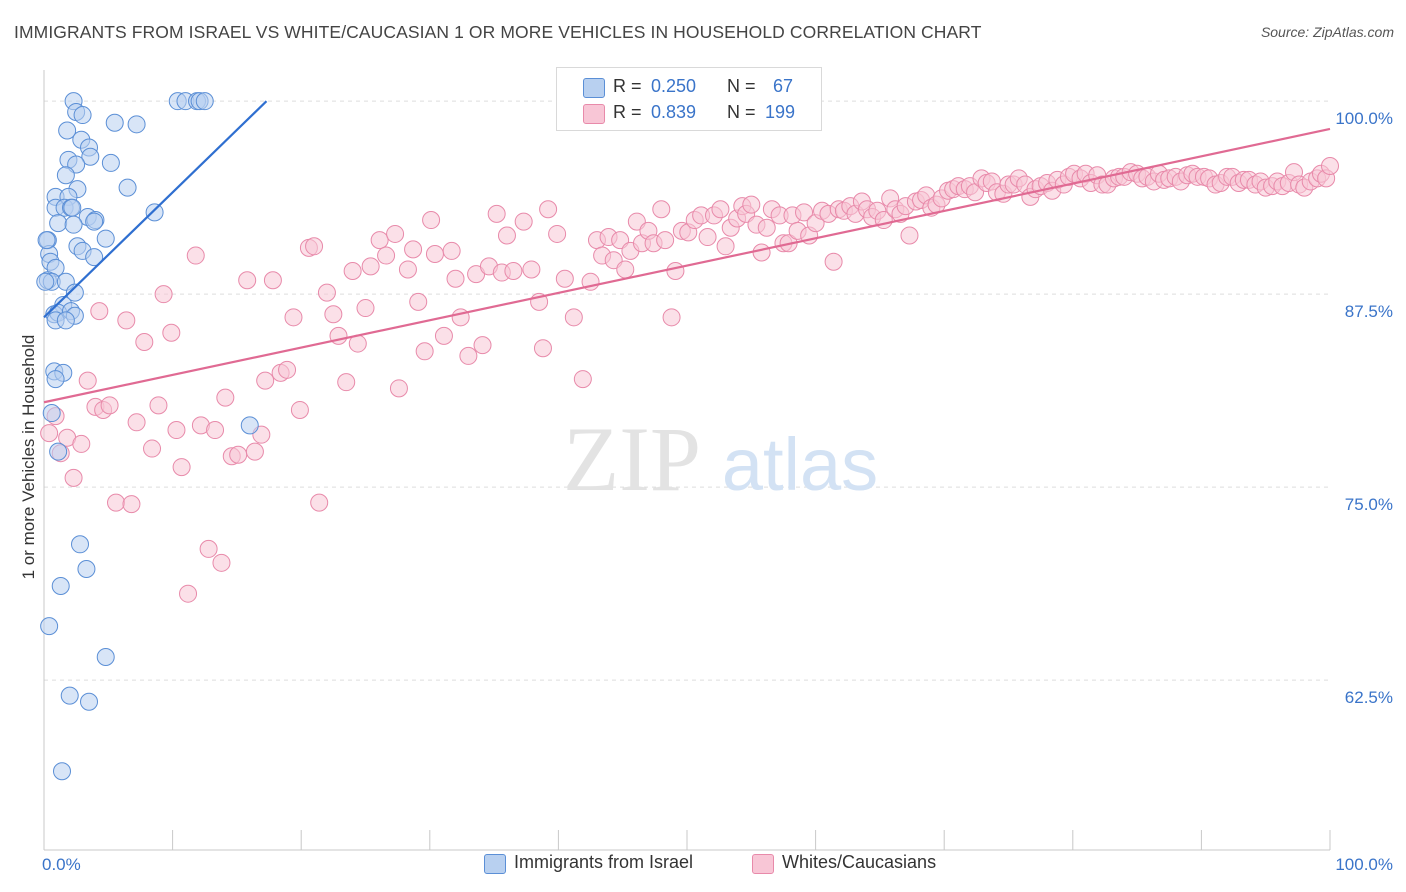 The height and width of the screenshot is (892, 1406). I want to click on source-credit: Source: ZipAtlas.com, so click(1327, 32).